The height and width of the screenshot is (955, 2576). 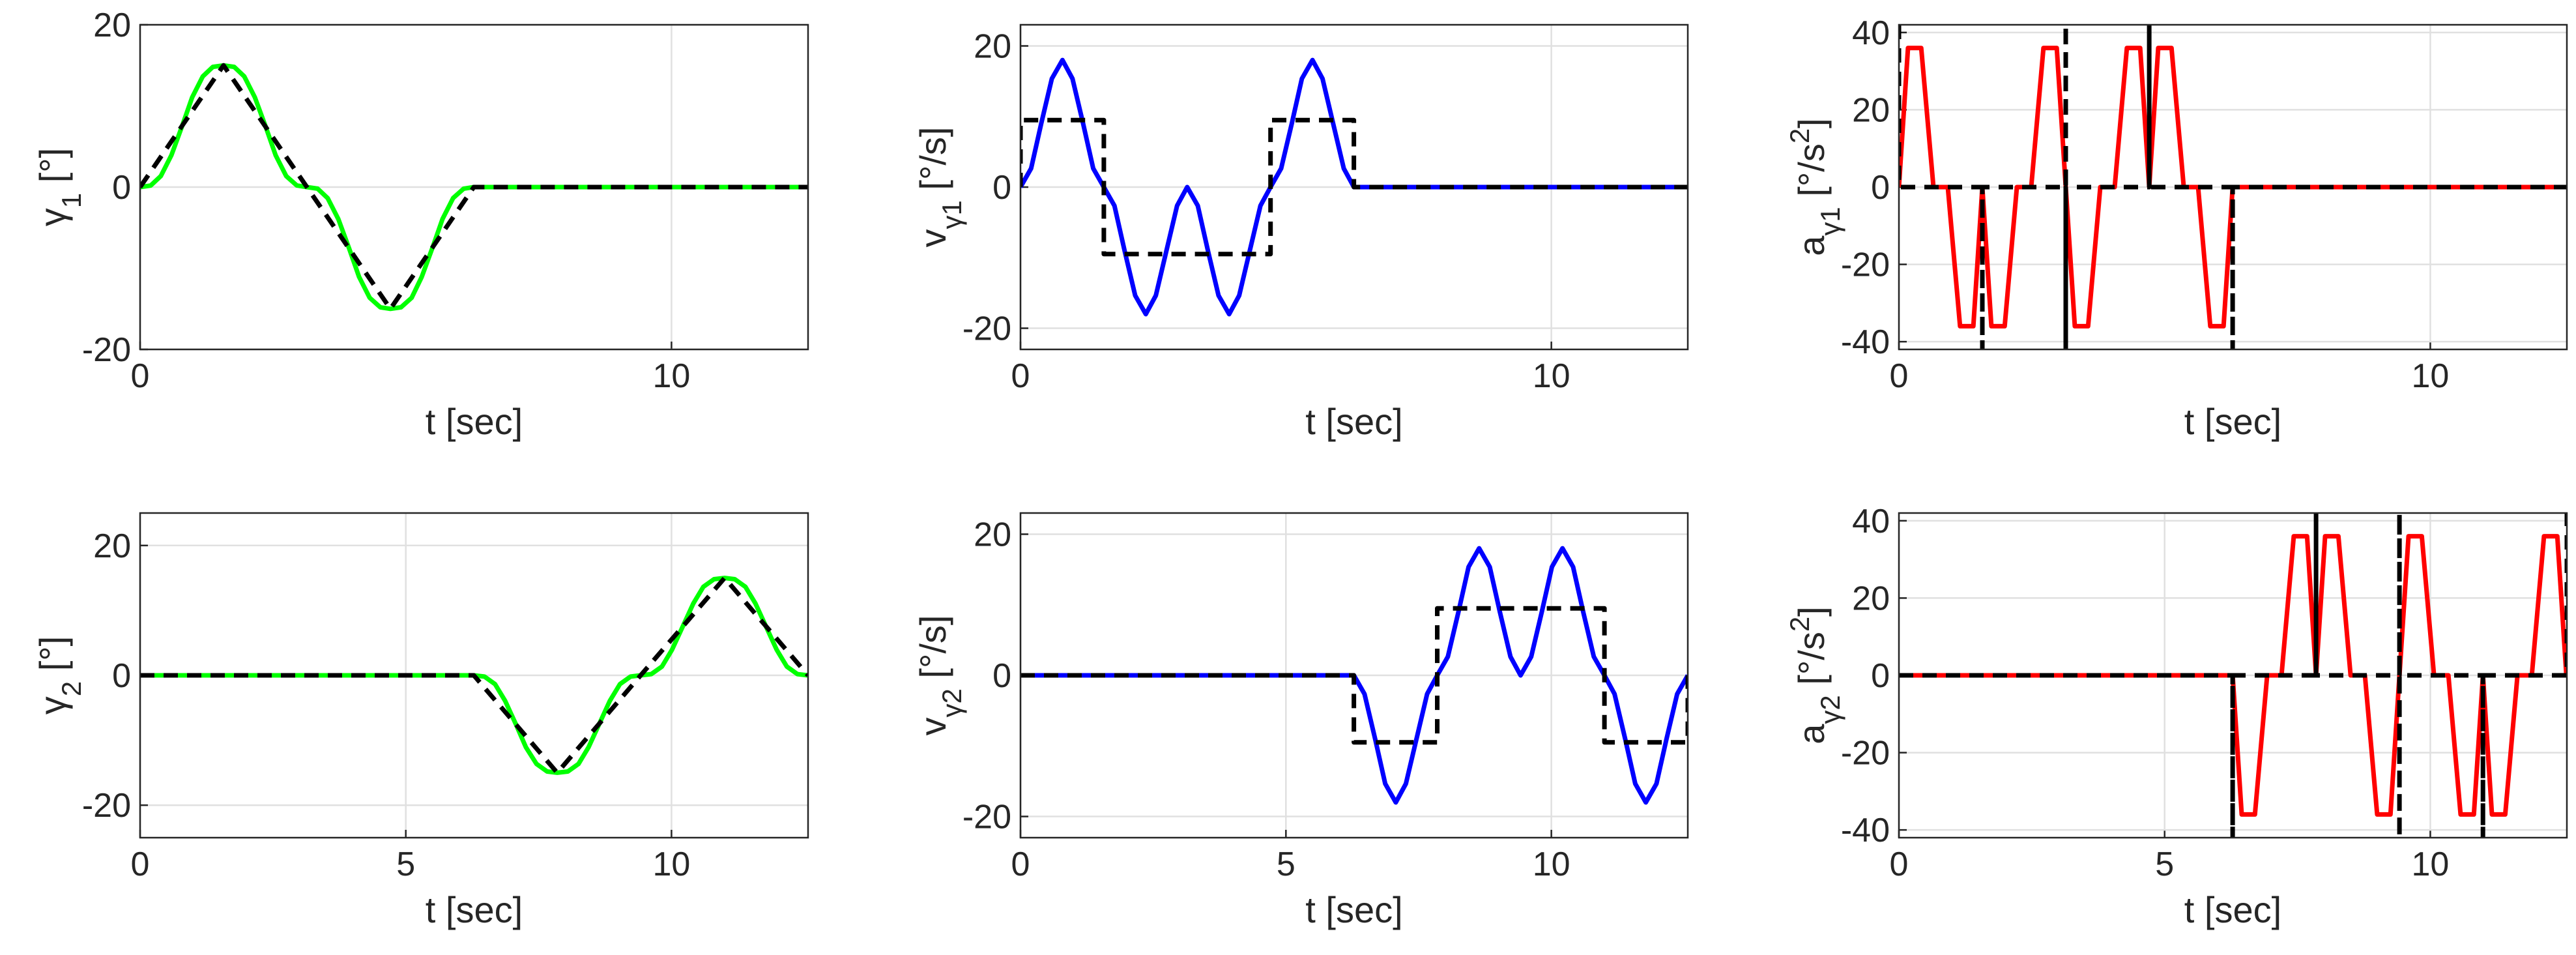 I want to click on y-axis-label: γ1 [°], so click(x=59, y=187).